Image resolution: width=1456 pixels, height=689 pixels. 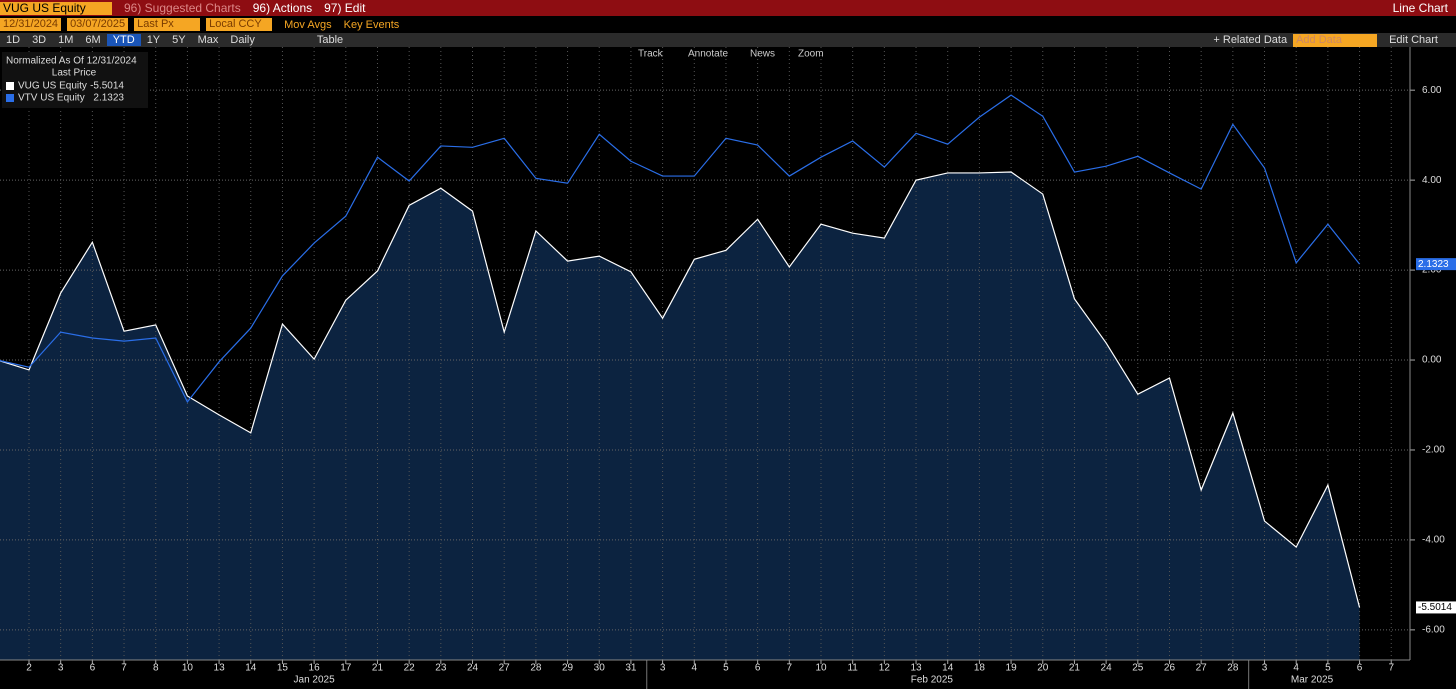 I want to click on x-tick-label: 29, so click(x=568, y=668).